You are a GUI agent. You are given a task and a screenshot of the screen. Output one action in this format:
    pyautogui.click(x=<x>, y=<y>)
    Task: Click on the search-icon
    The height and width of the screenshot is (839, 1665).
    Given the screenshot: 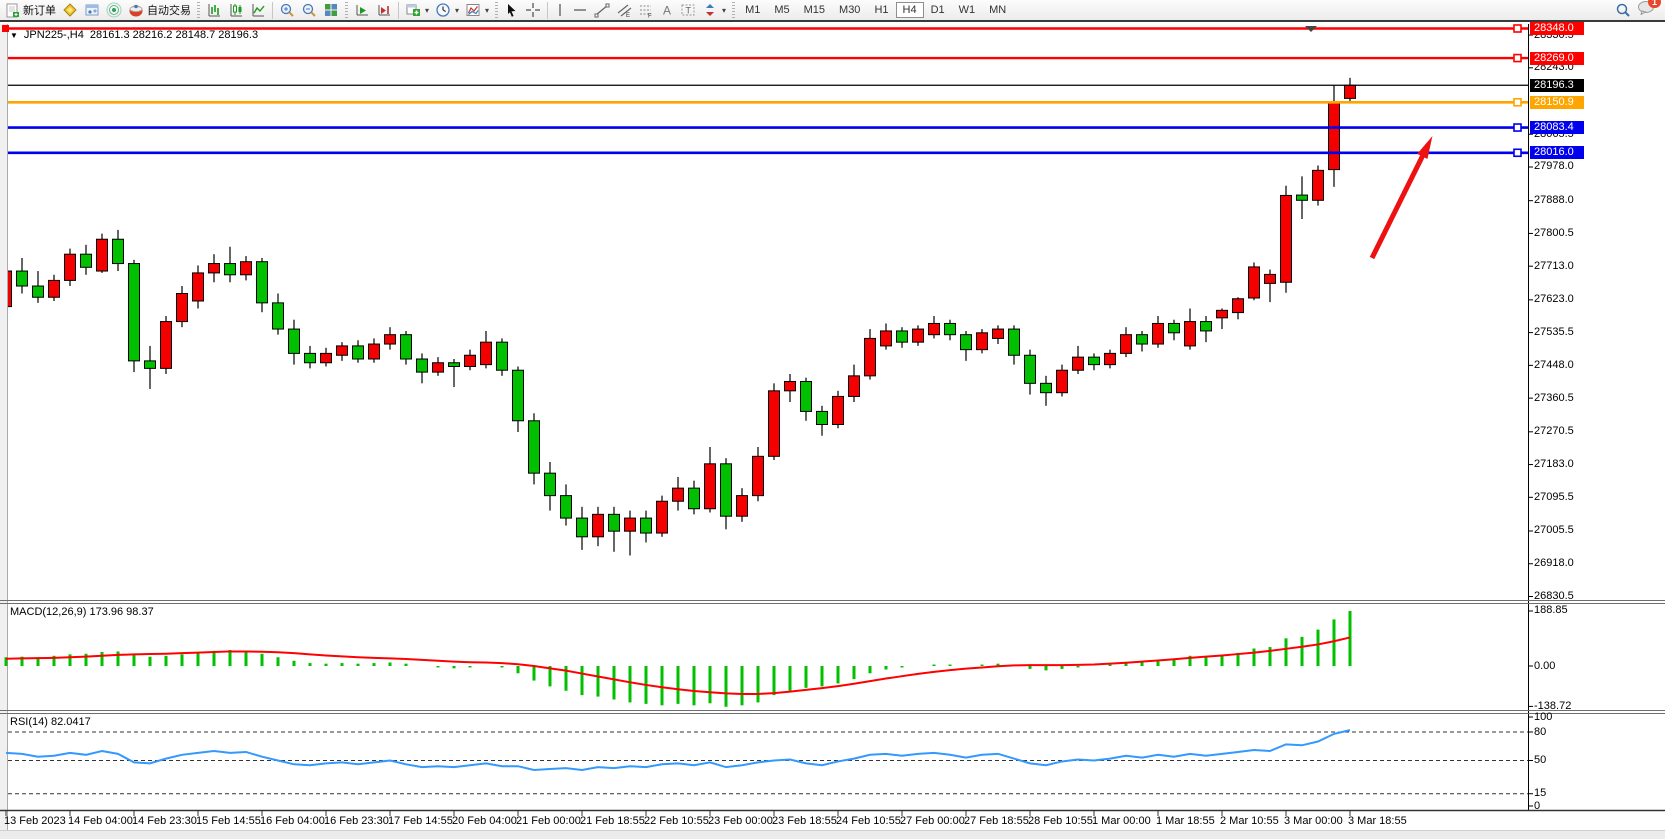 What is the action you would take?
    pyautogui.click(x=1623, y=10)
    